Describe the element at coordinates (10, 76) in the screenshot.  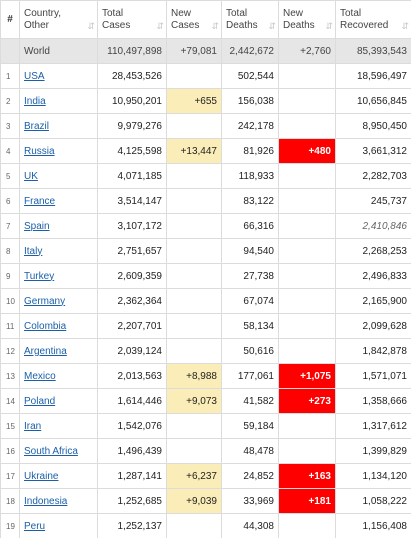
I see `row-index: 1` at that location.